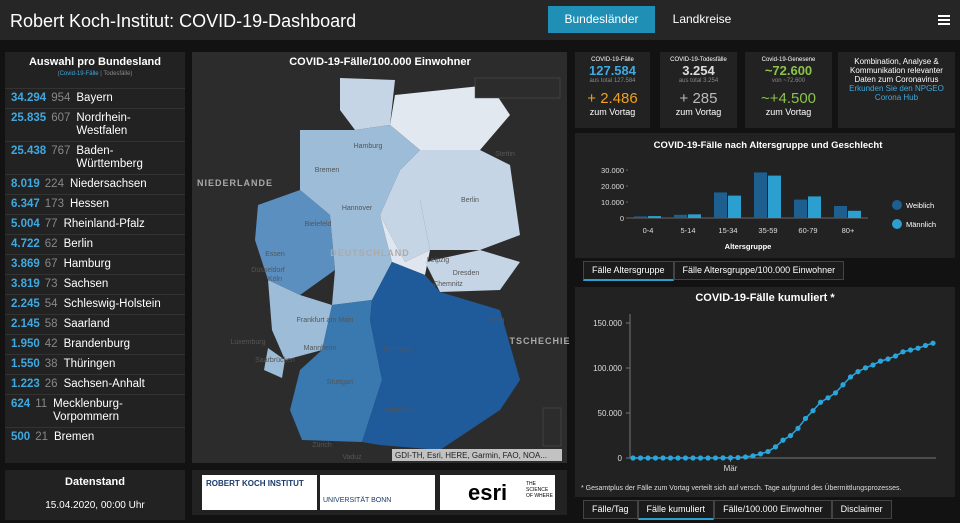 This screenshot has width=960, height=523. Describe the element at coordinates (95, 505) in the screenshot. I see `datenstand-value: 15.04.2020, 00:00 Uhr` at that location.